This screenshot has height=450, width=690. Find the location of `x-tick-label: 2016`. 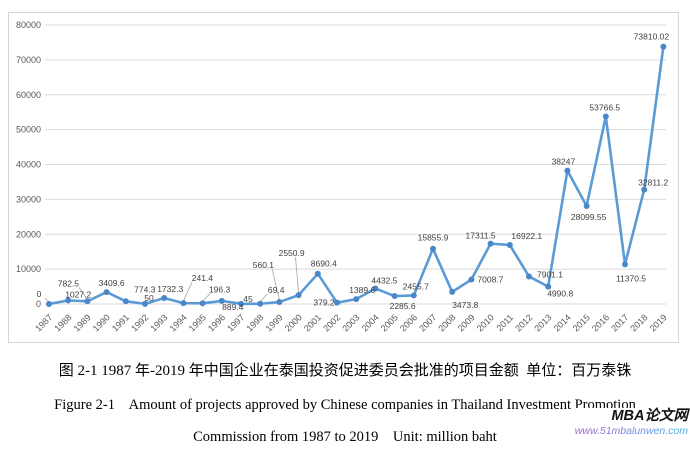

x-tick-label: 2016 is located at coordinates (600, 322).